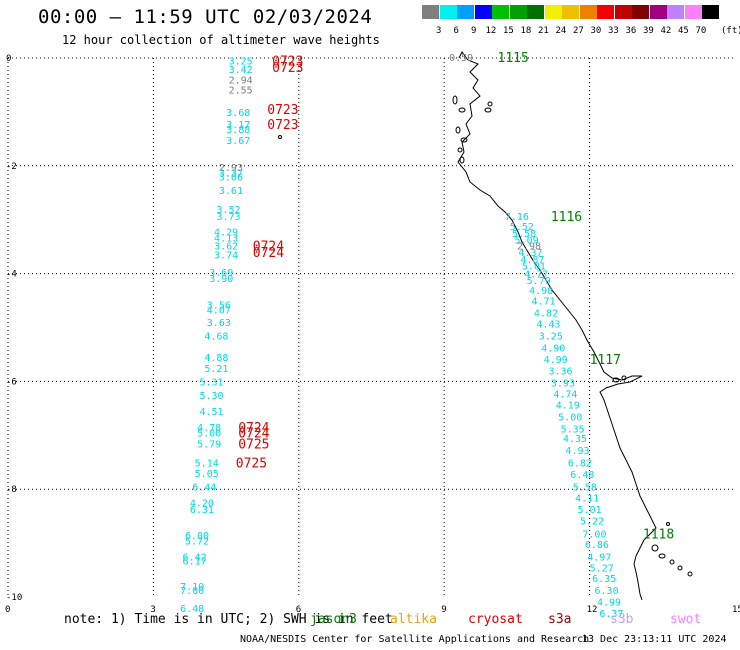 The width and height of the screenshot is (740, 650). What do you see at coordinates (212, 396) in the screenshot?
I see `wave-height-value: 5.30` at bounding box center [212, 396].